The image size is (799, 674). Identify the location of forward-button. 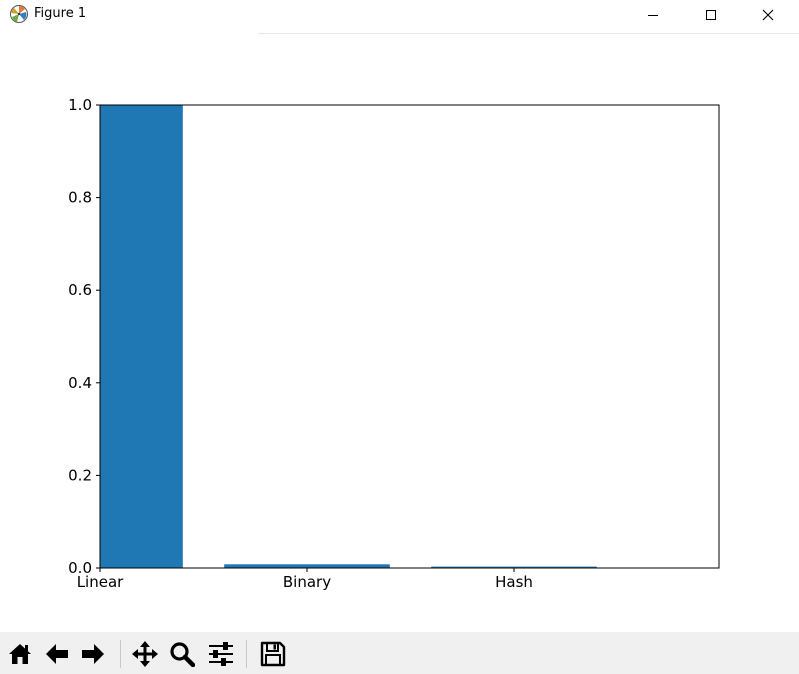
(93, 654).